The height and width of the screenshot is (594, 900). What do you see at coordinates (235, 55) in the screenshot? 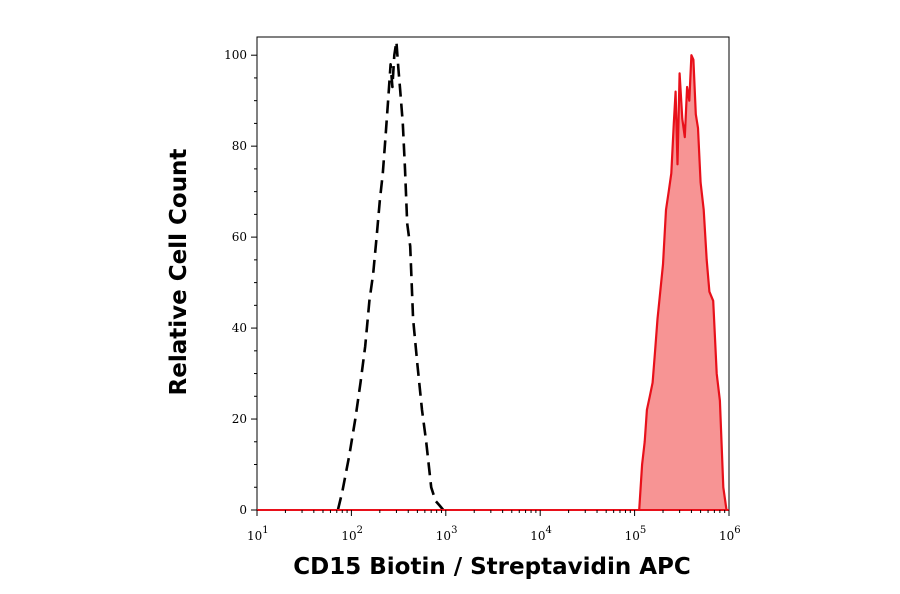
I see `y-tick-label: 100` at bounding box center [235, 55].